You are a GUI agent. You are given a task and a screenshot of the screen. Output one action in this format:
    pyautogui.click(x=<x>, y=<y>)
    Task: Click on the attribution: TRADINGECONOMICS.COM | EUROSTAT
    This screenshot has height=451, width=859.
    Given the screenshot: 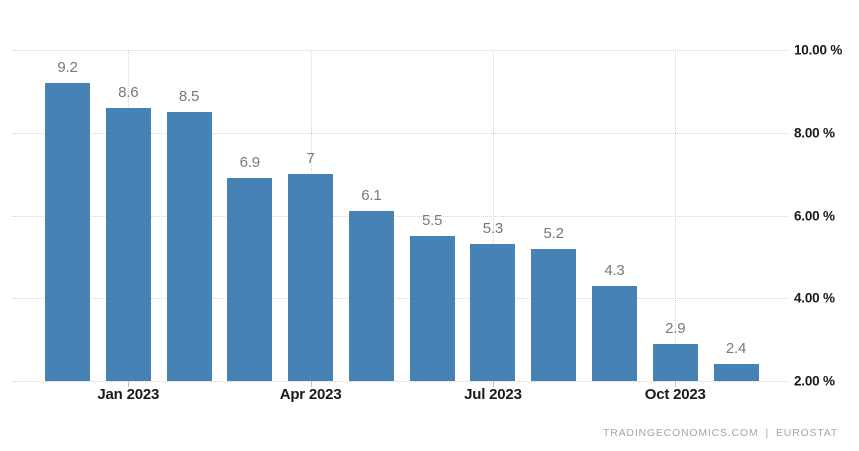 What is the action you would take?
    pyautogui.click(x=720, y=433)
    